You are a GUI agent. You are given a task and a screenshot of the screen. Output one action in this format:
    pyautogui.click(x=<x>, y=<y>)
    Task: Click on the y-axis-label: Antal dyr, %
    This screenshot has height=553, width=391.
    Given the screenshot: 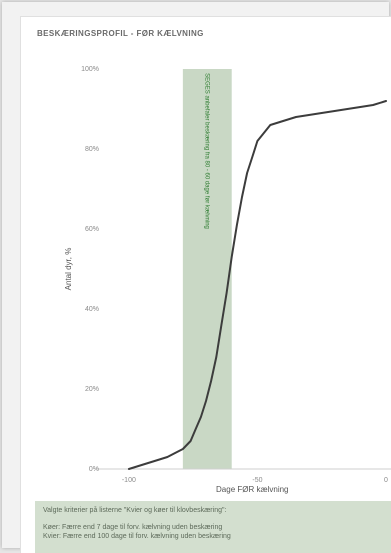 What is the action you would take?
    pyautogui.click(x=68, y=269)
    